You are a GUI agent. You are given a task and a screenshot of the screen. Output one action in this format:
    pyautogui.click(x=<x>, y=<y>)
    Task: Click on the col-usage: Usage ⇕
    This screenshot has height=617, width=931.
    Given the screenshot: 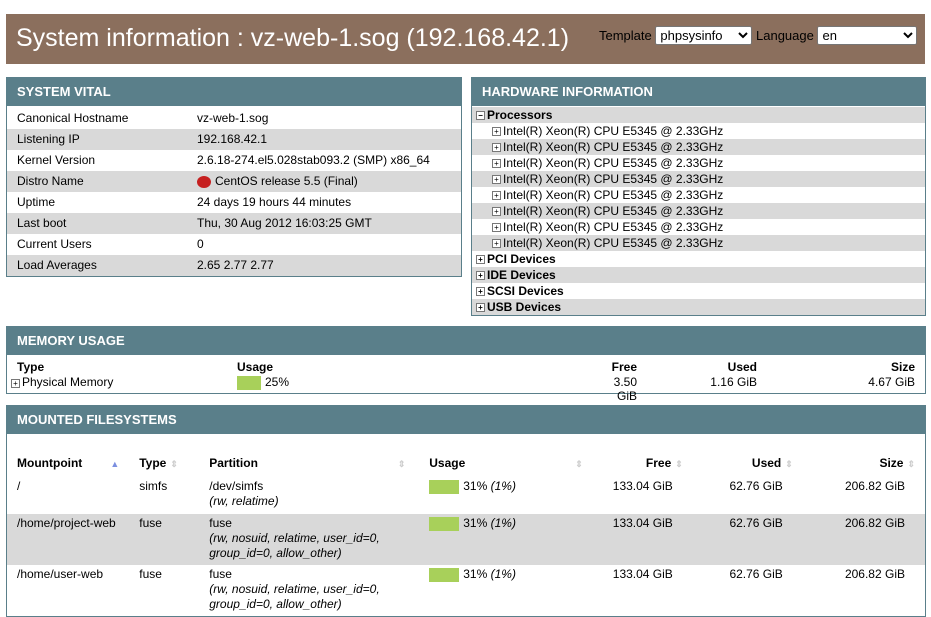 What is the action you would take?
    pyautogui.click(x=506, y=463)
    